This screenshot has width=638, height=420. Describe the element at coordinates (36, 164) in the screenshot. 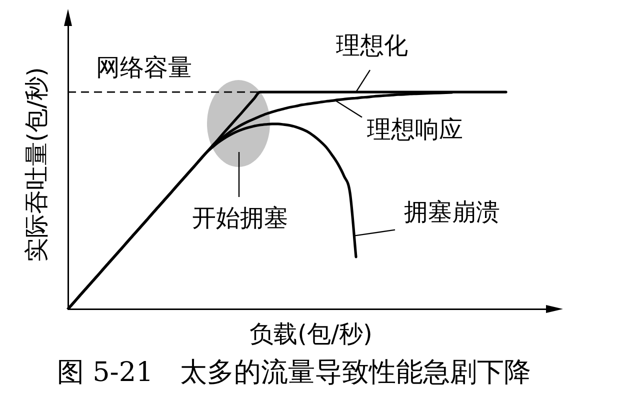

I see `y-axis-title: 实际吞吐量(包/秒)` at that location.